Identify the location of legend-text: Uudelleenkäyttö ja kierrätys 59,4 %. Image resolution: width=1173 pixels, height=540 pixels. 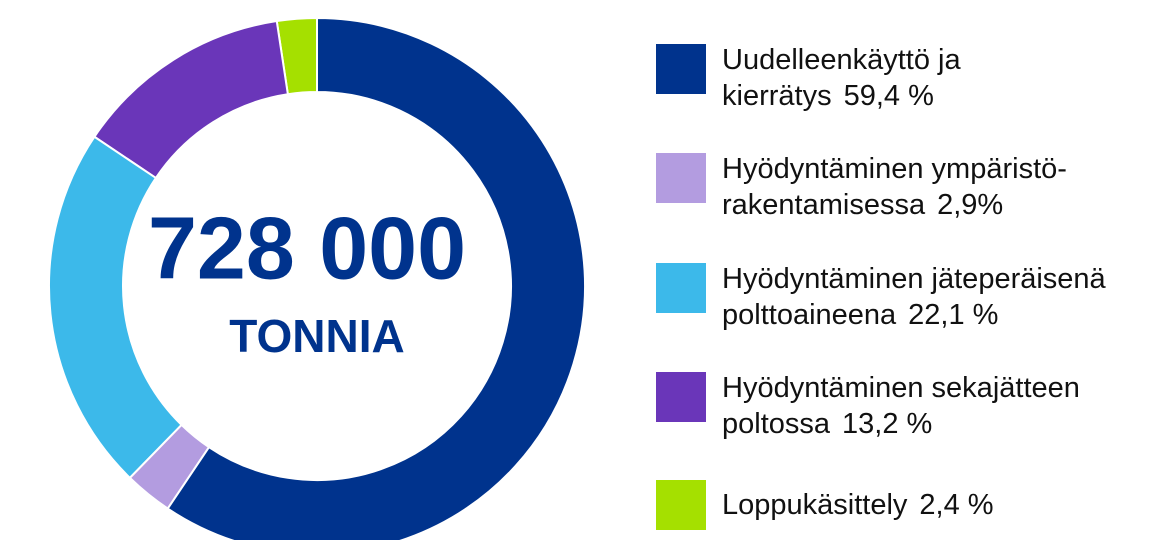
(841, 78).